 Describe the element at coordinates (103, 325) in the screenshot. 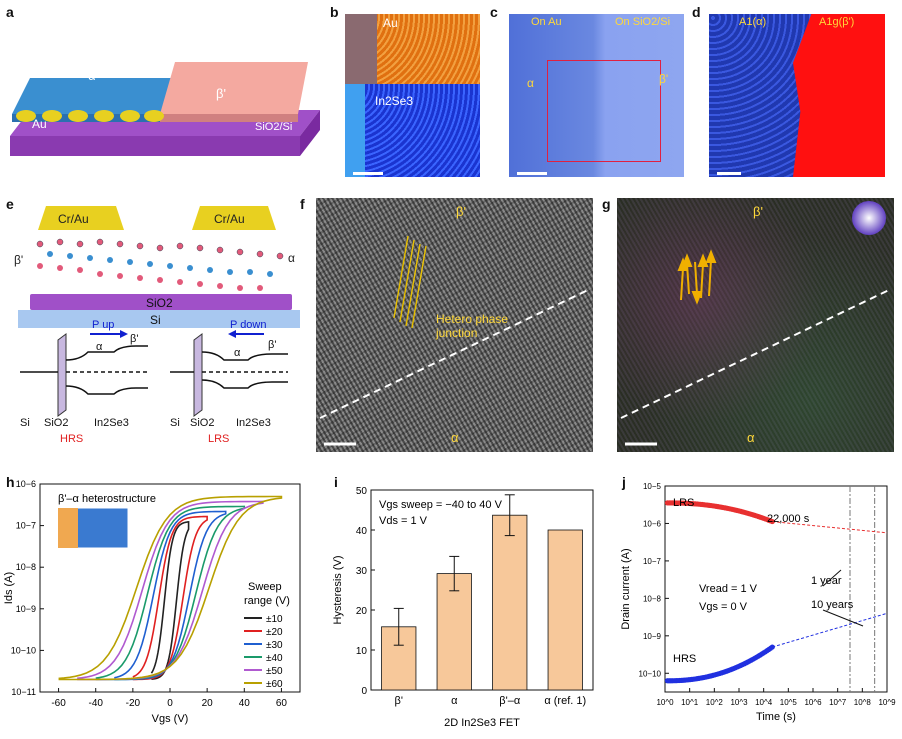

I see `panel-e-p-up: P up` at that location.